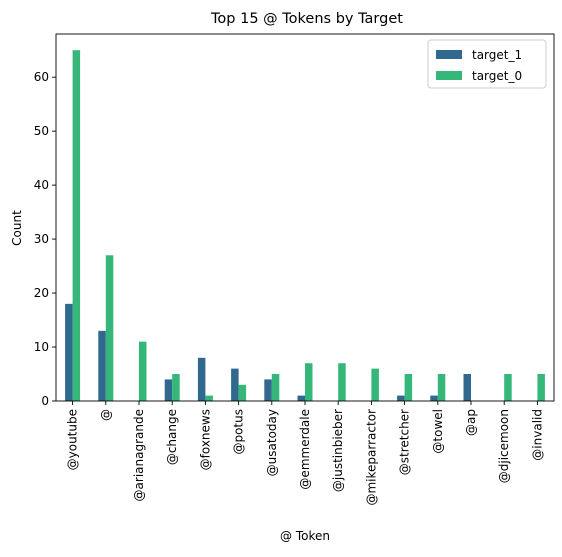 The height and width of the screenshot is (557, 562). I want to click on x-tick-label: @towel, so click(438, 431).